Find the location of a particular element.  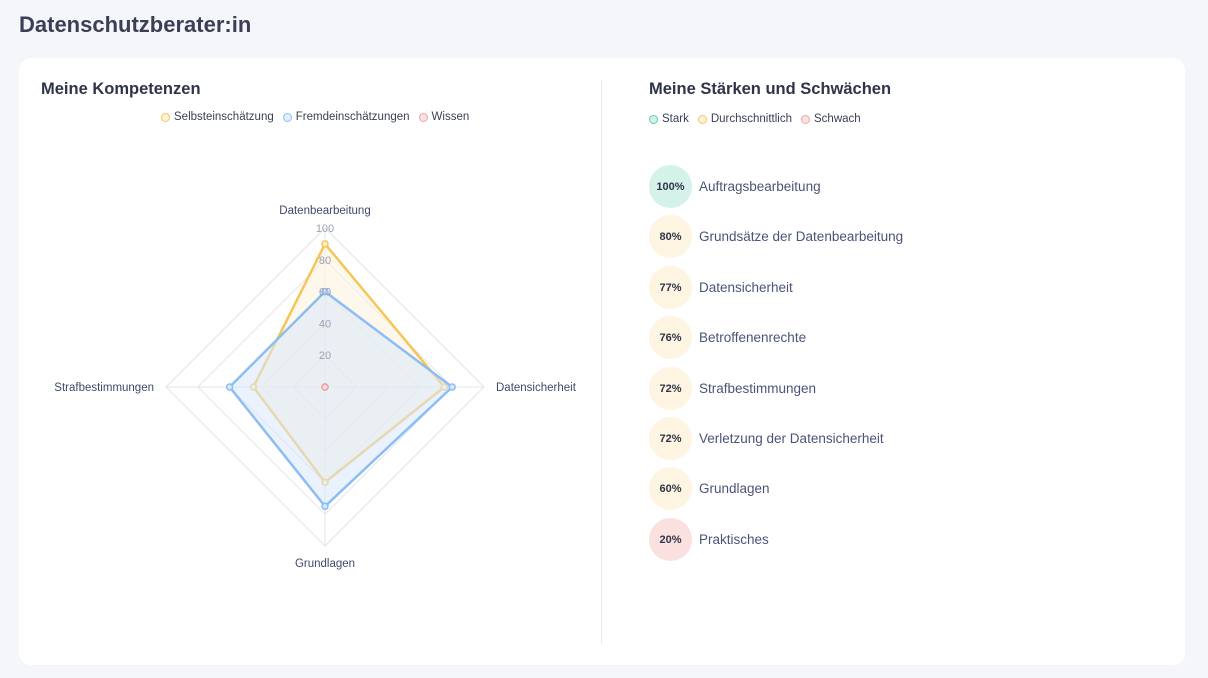

legend-item-weak: Schwach is located at coordinates (831, 119).